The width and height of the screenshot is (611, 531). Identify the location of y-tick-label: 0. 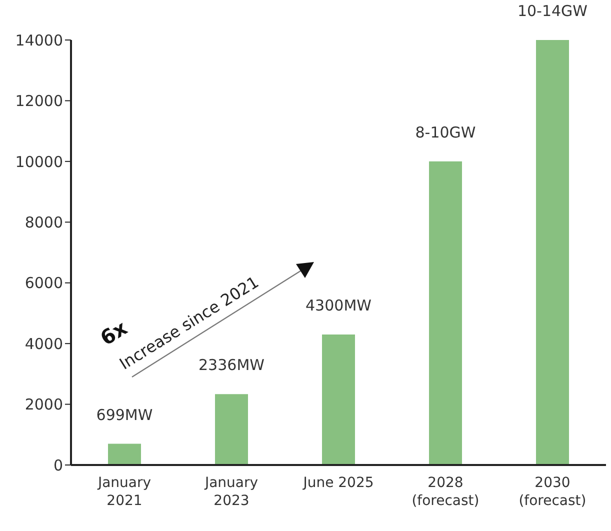
(58, 465).